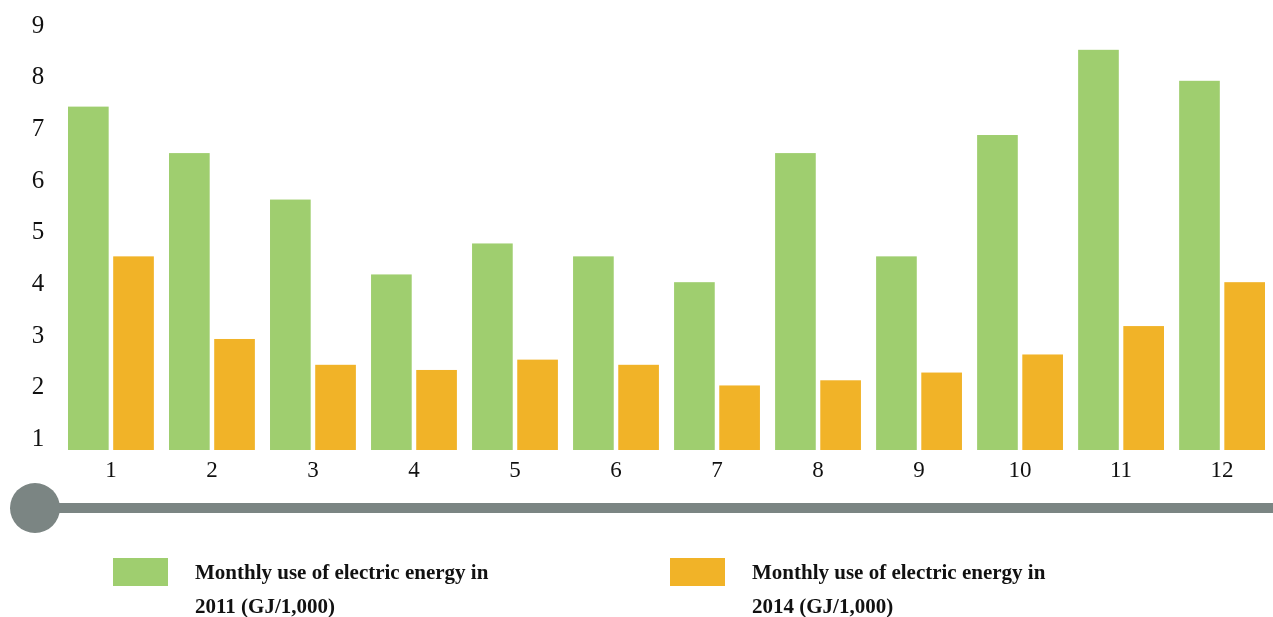  I want to click on y-tick-label: 1, so click(38, 437).